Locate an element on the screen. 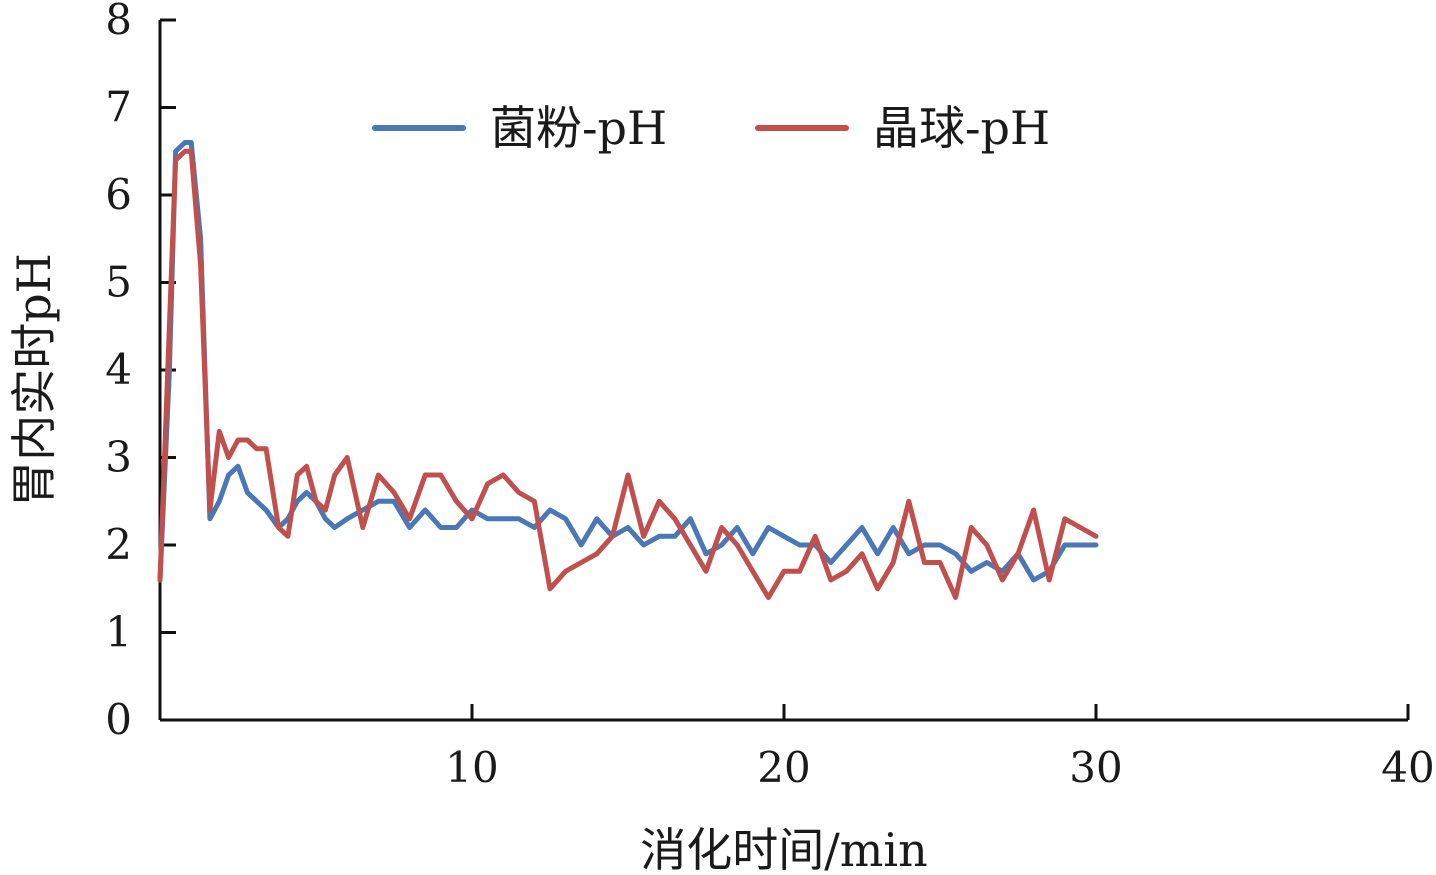 The height and width of the screenshot is (875, 1436). y-tick-label: 0 is located at coordinates (118, 719).